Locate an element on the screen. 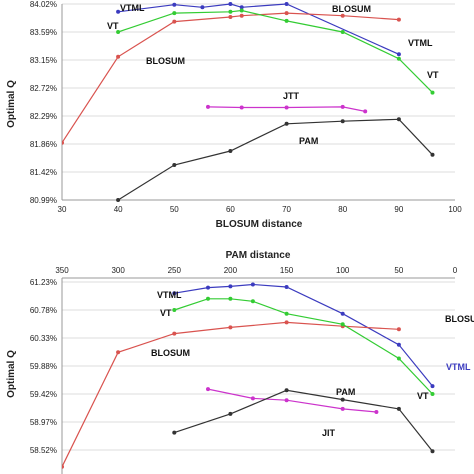  series-line-vtml is located at coordinates (303, 335).